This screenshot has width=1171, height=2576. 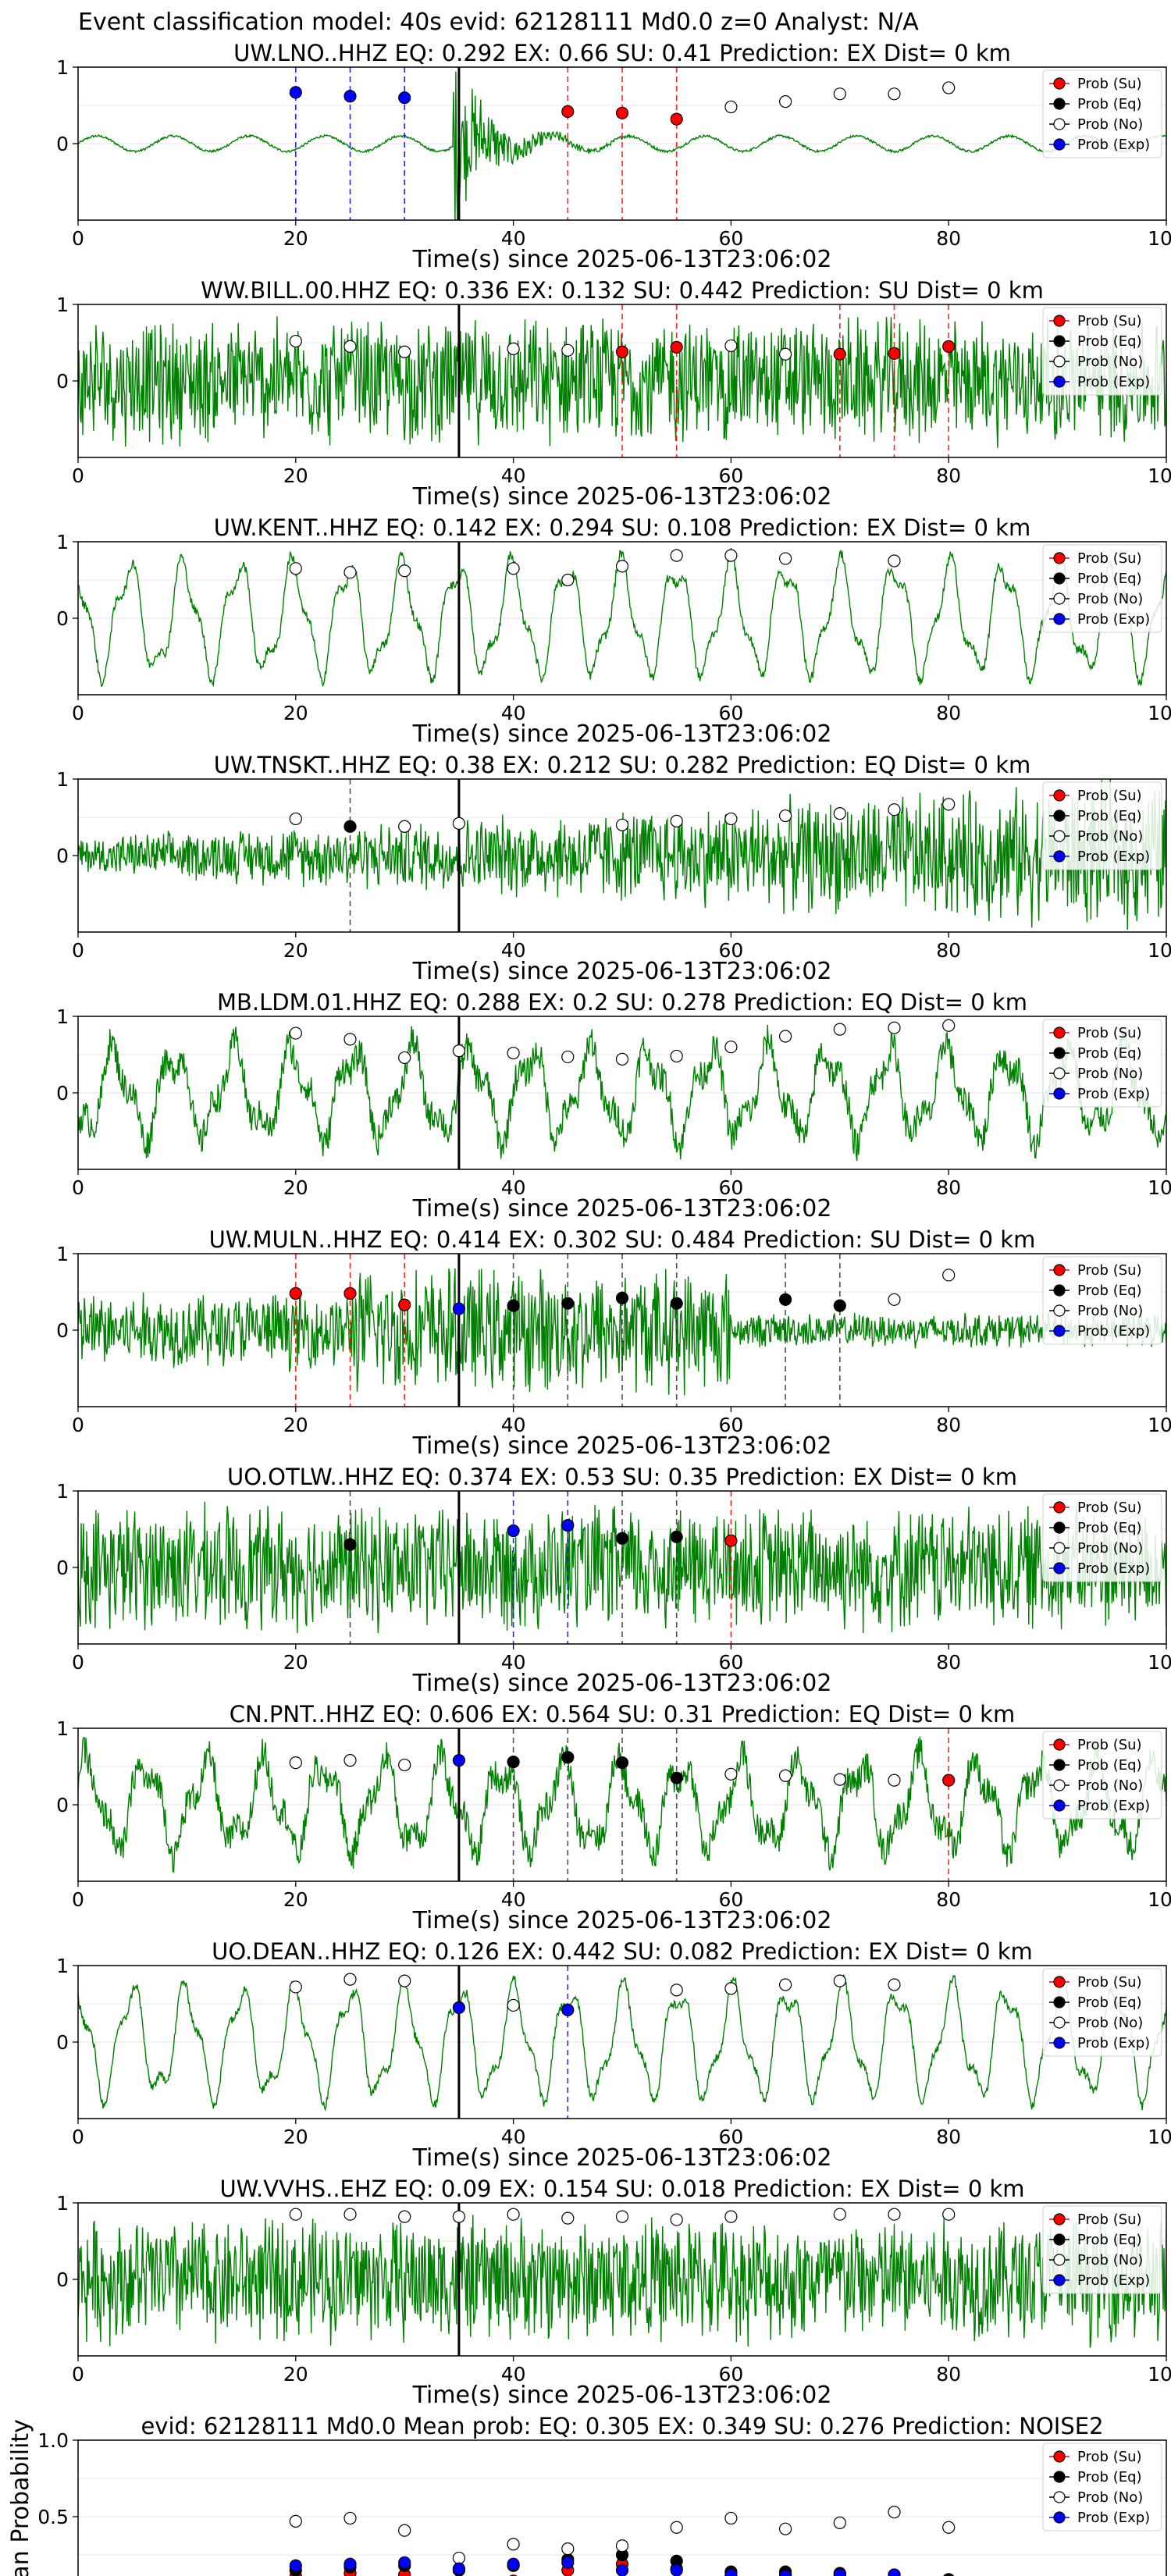 I want to click on y-tick-label: 0, so click(x=62, y=144).